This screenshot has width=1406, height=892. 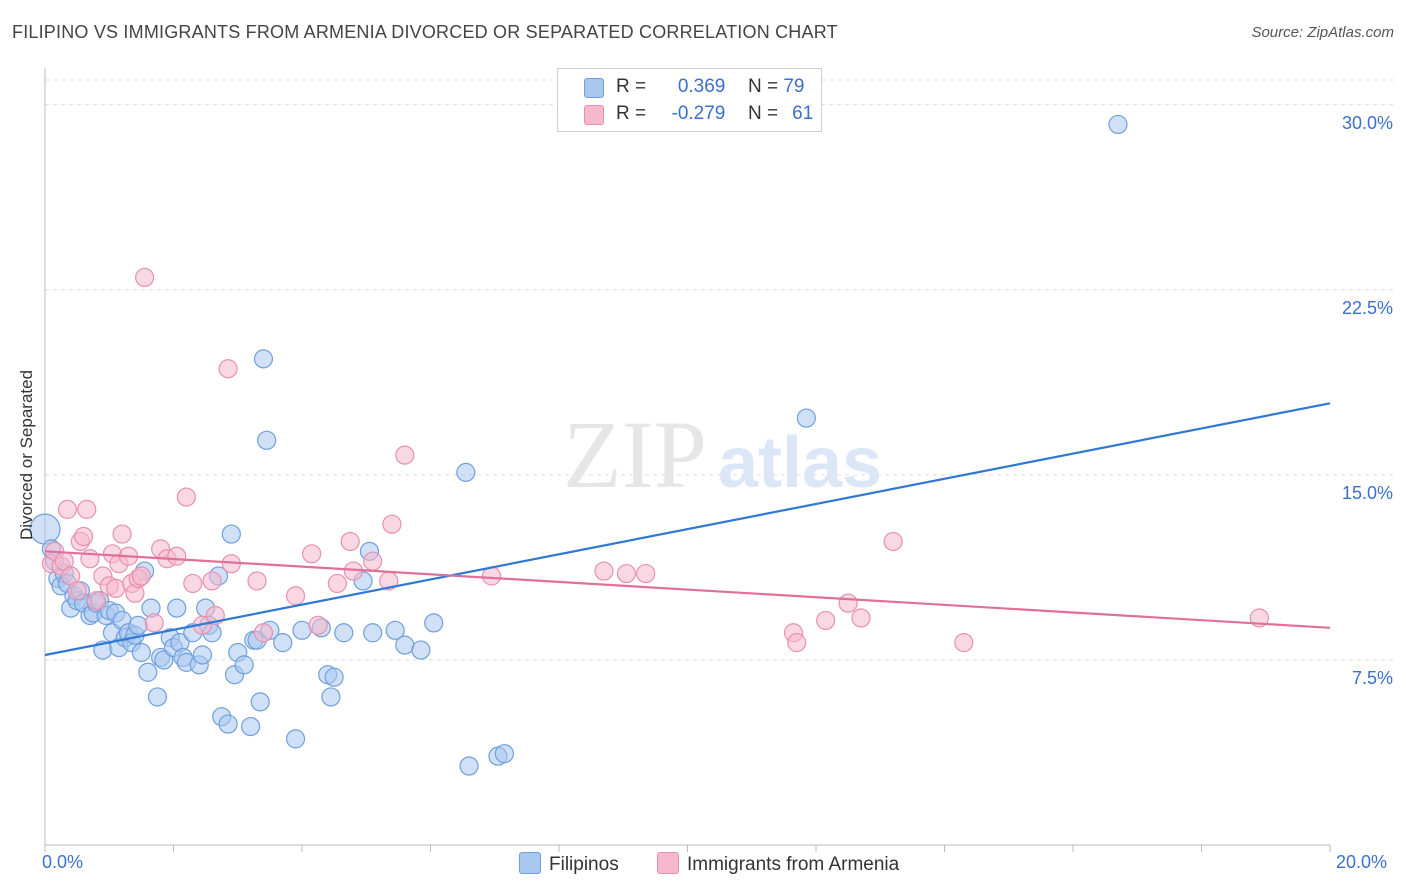 I want to click on watermark: ZIP atlas, so click(x=722, y=454).